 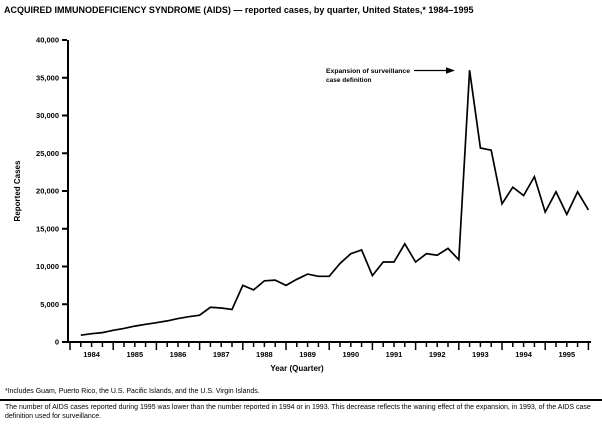 I want to click on y-axis-title: Reported Cases, so click(x=17, y=190).